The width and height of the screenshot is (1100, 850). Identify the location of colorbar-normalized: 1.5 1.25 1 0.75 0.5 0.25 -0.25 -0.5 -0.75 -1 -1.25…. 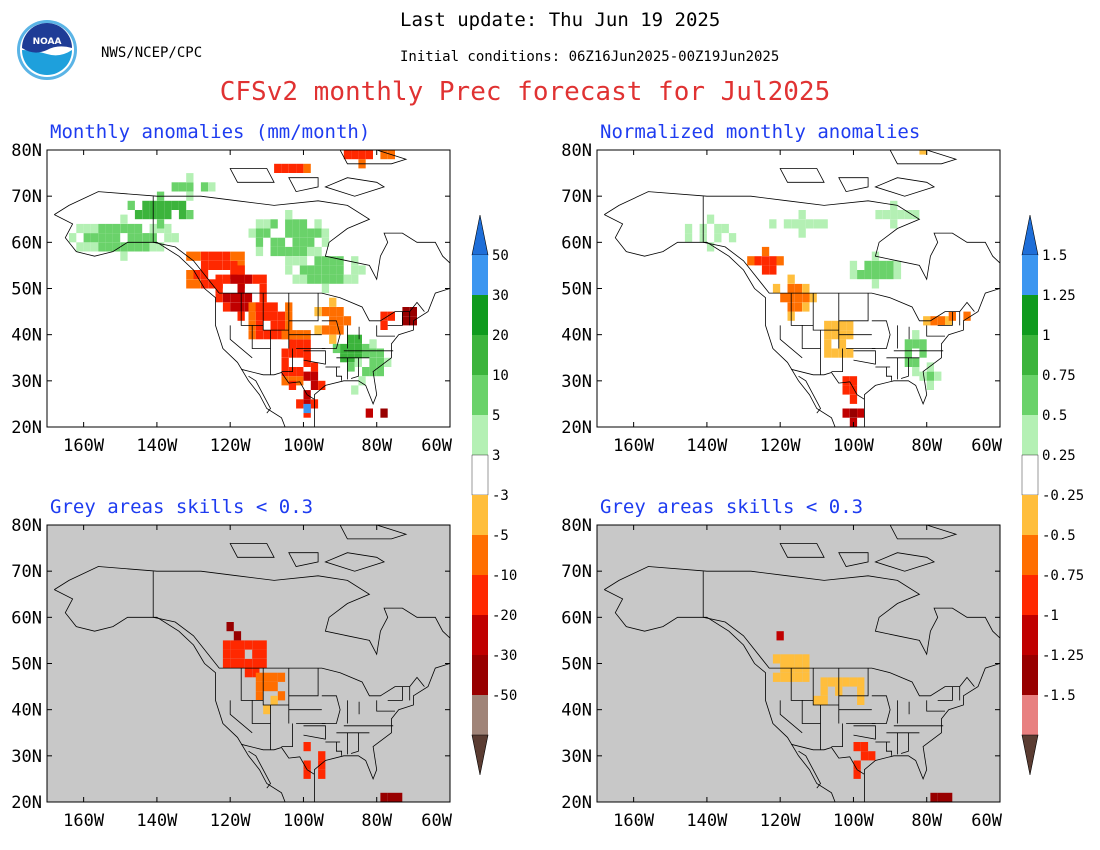
(1052, 495).